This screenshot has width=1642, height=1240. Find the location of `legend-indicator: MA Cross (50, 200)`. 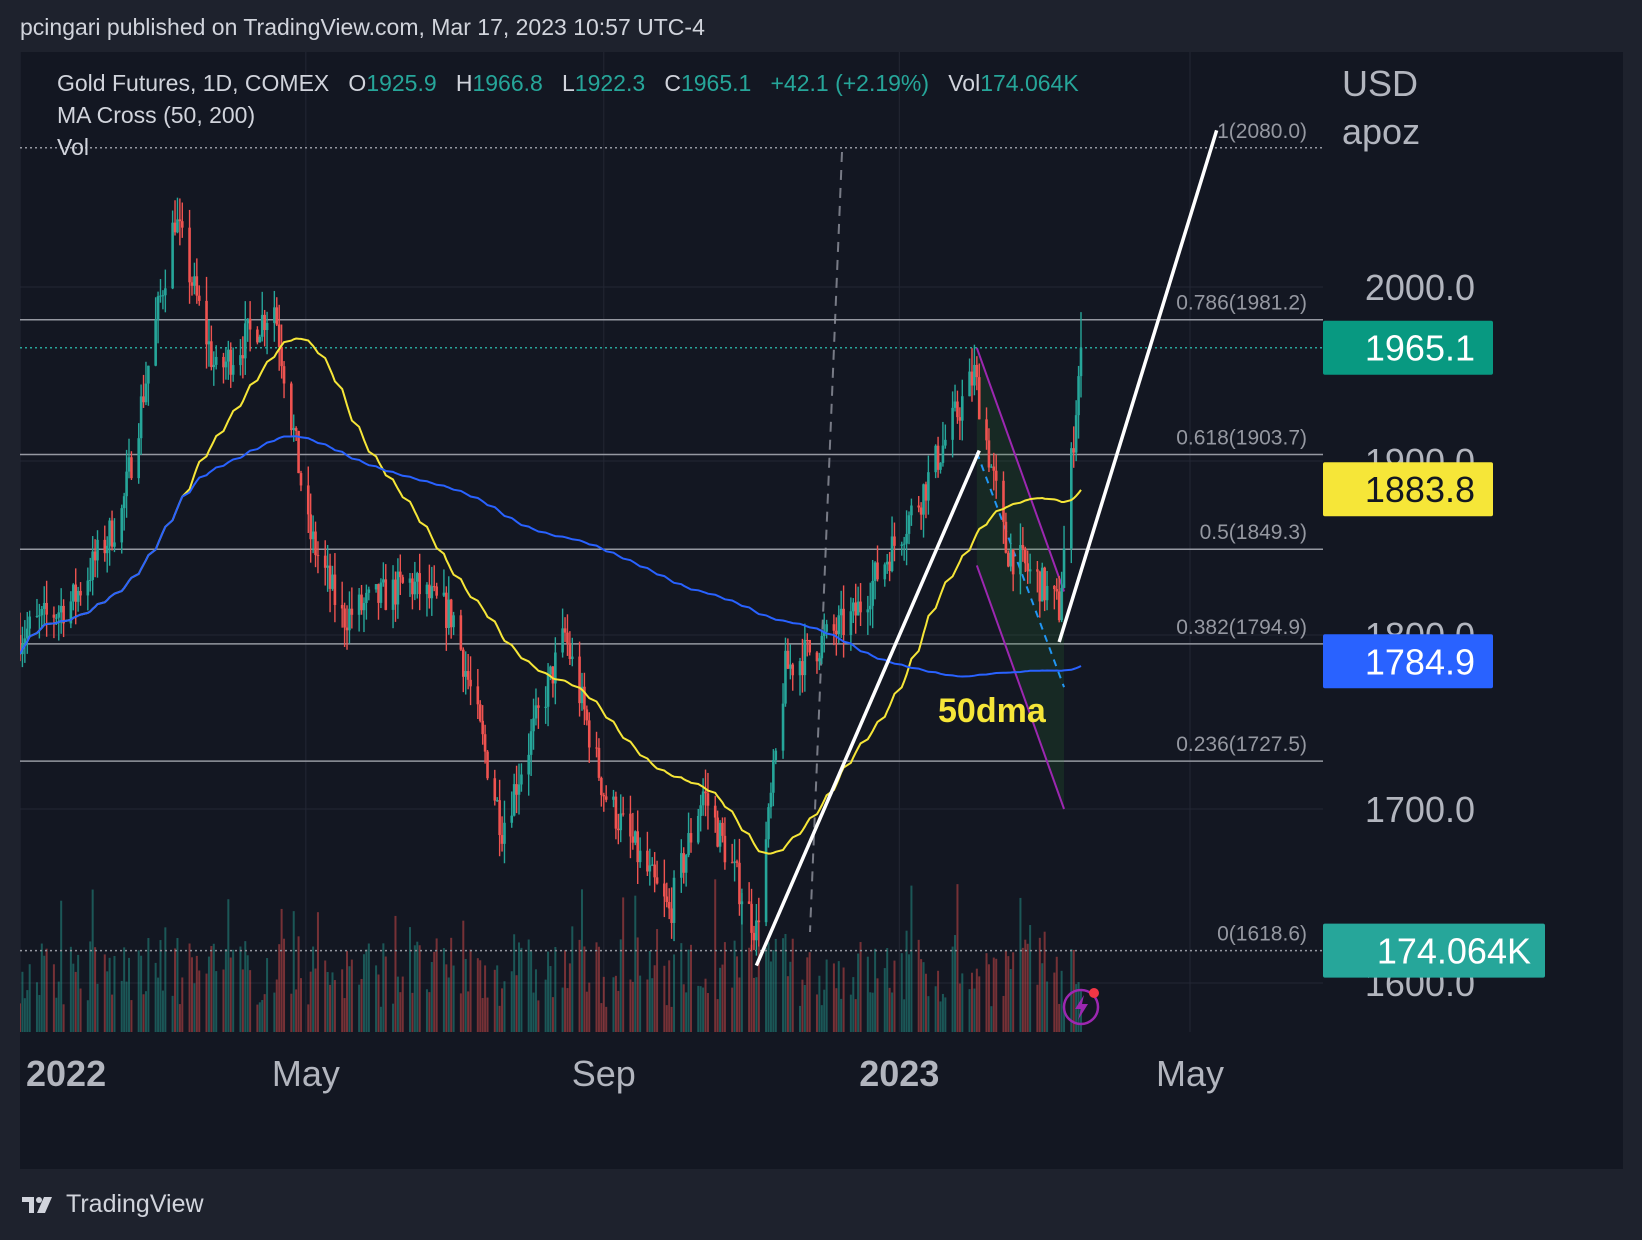

legend-indicator: MA Cross (50, 200) is located at coordinates (156, 115).